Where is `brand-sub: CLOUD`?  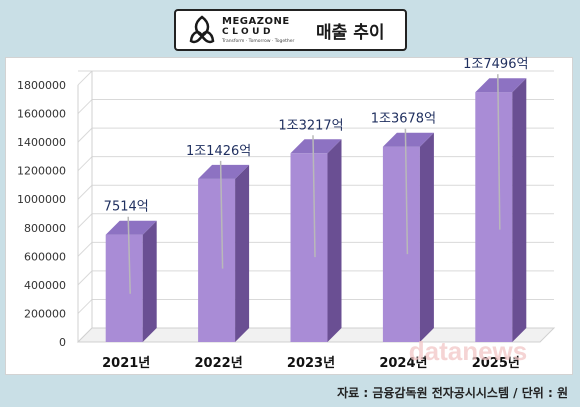 brand-sub: CLOUD is located at coordinates (248, 32).